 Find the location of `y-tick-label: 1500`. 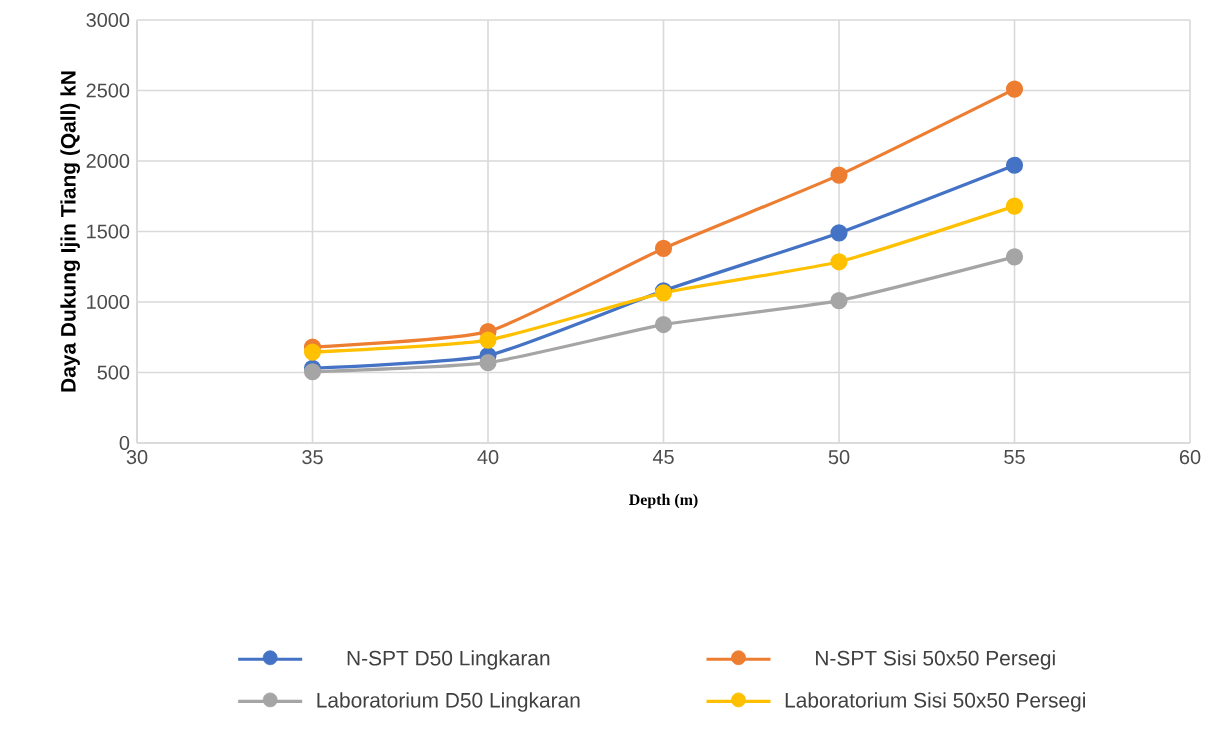

y-tick-label: 1500 is located at coordinates (108, 231).